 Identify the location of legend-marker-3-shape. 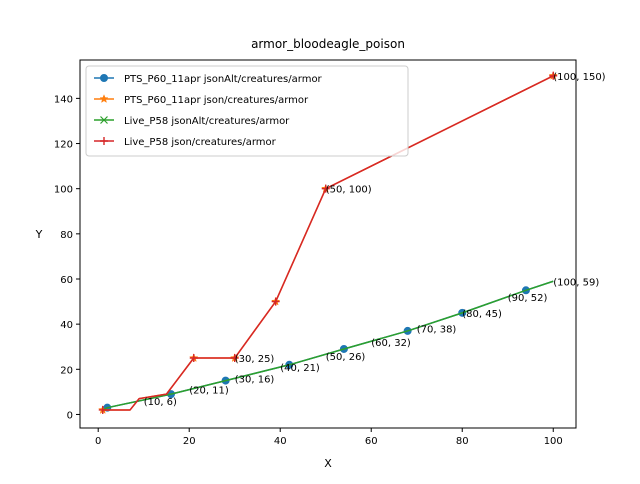
(104, 141).